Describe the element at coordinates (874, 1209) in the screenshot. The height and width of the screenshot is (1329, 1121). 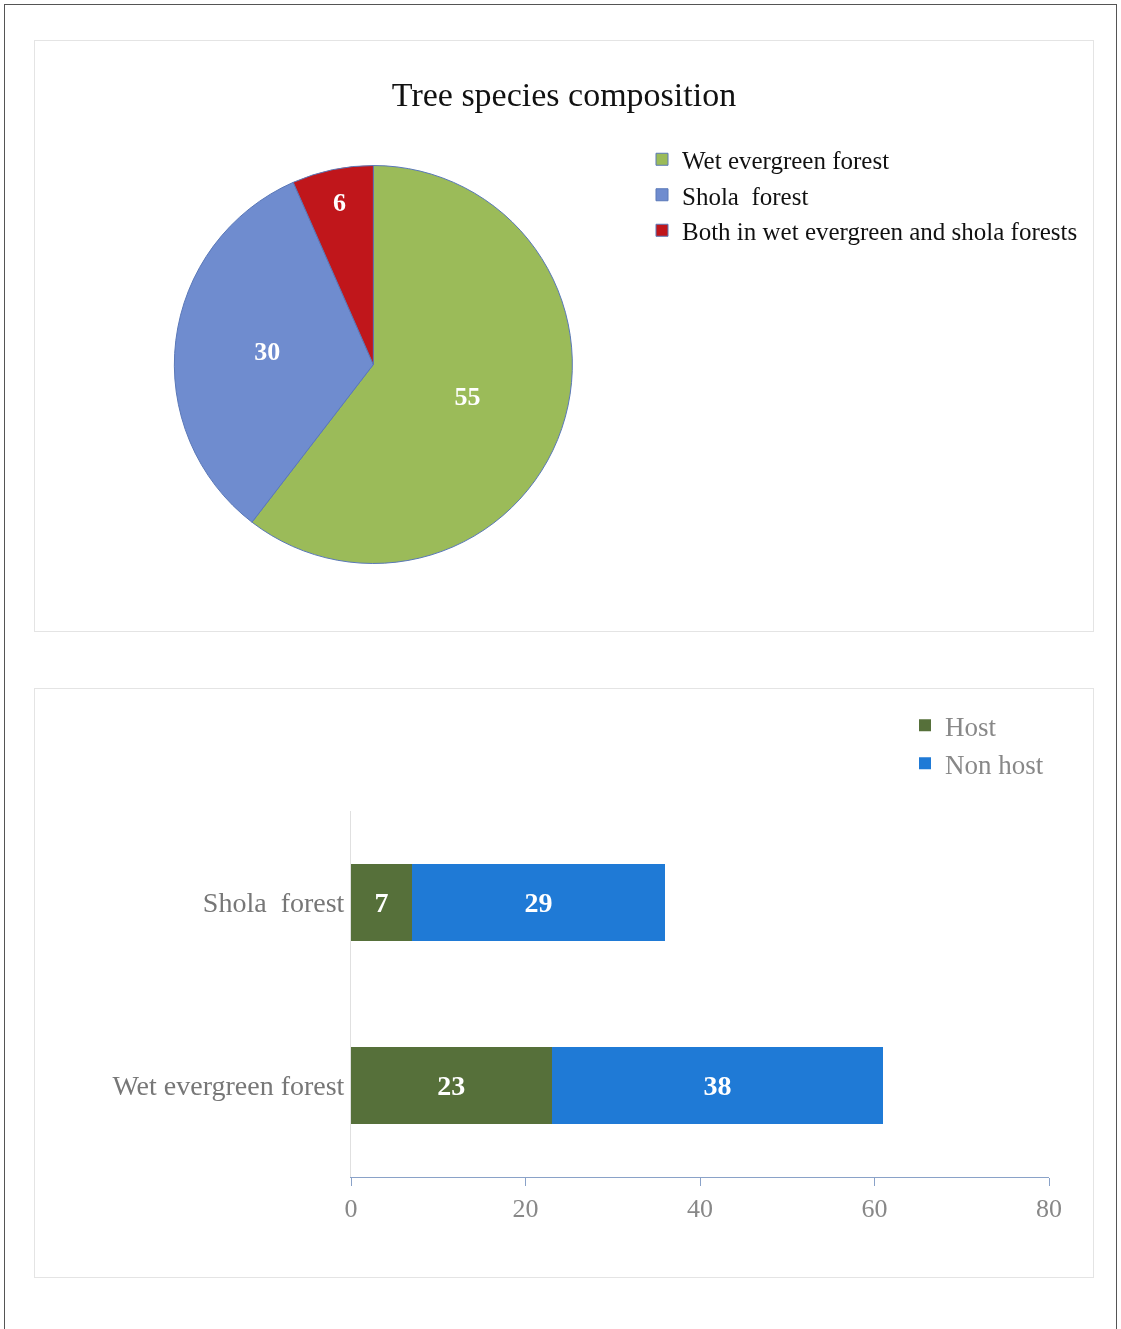
I see `x-tick-label: 60` at that location.